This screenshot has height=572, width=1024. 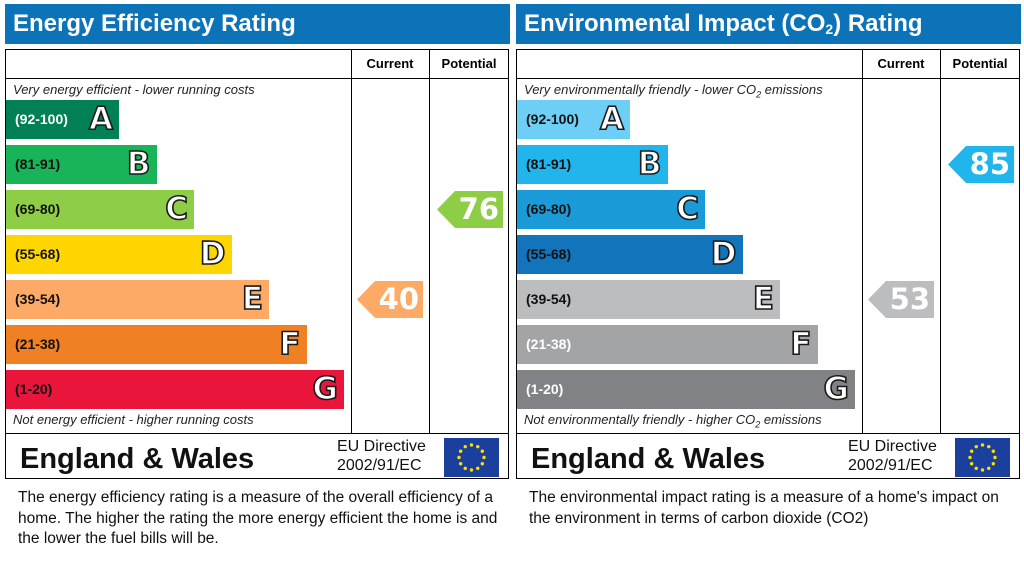 What do you see at coordinates (675, 23) in the screenshot?
I see `env-title-text: Environmental Impact (CO` at bounding box center [675, 23].